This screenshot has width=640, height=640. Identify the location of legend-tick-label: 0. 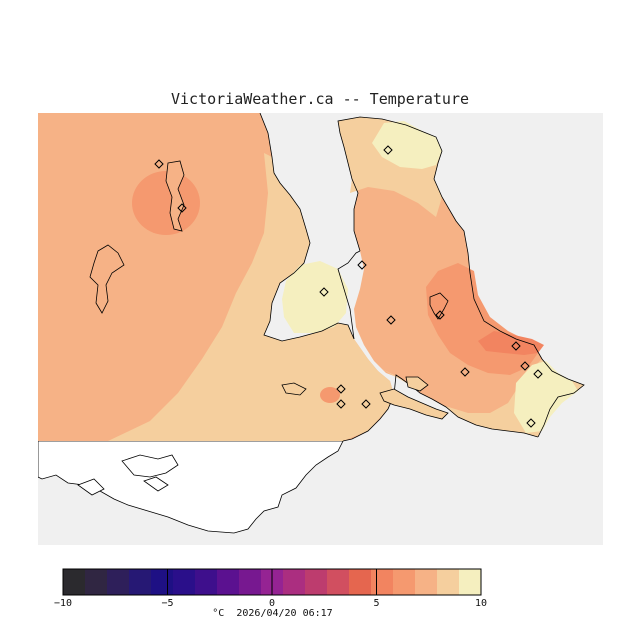
(272, 603).